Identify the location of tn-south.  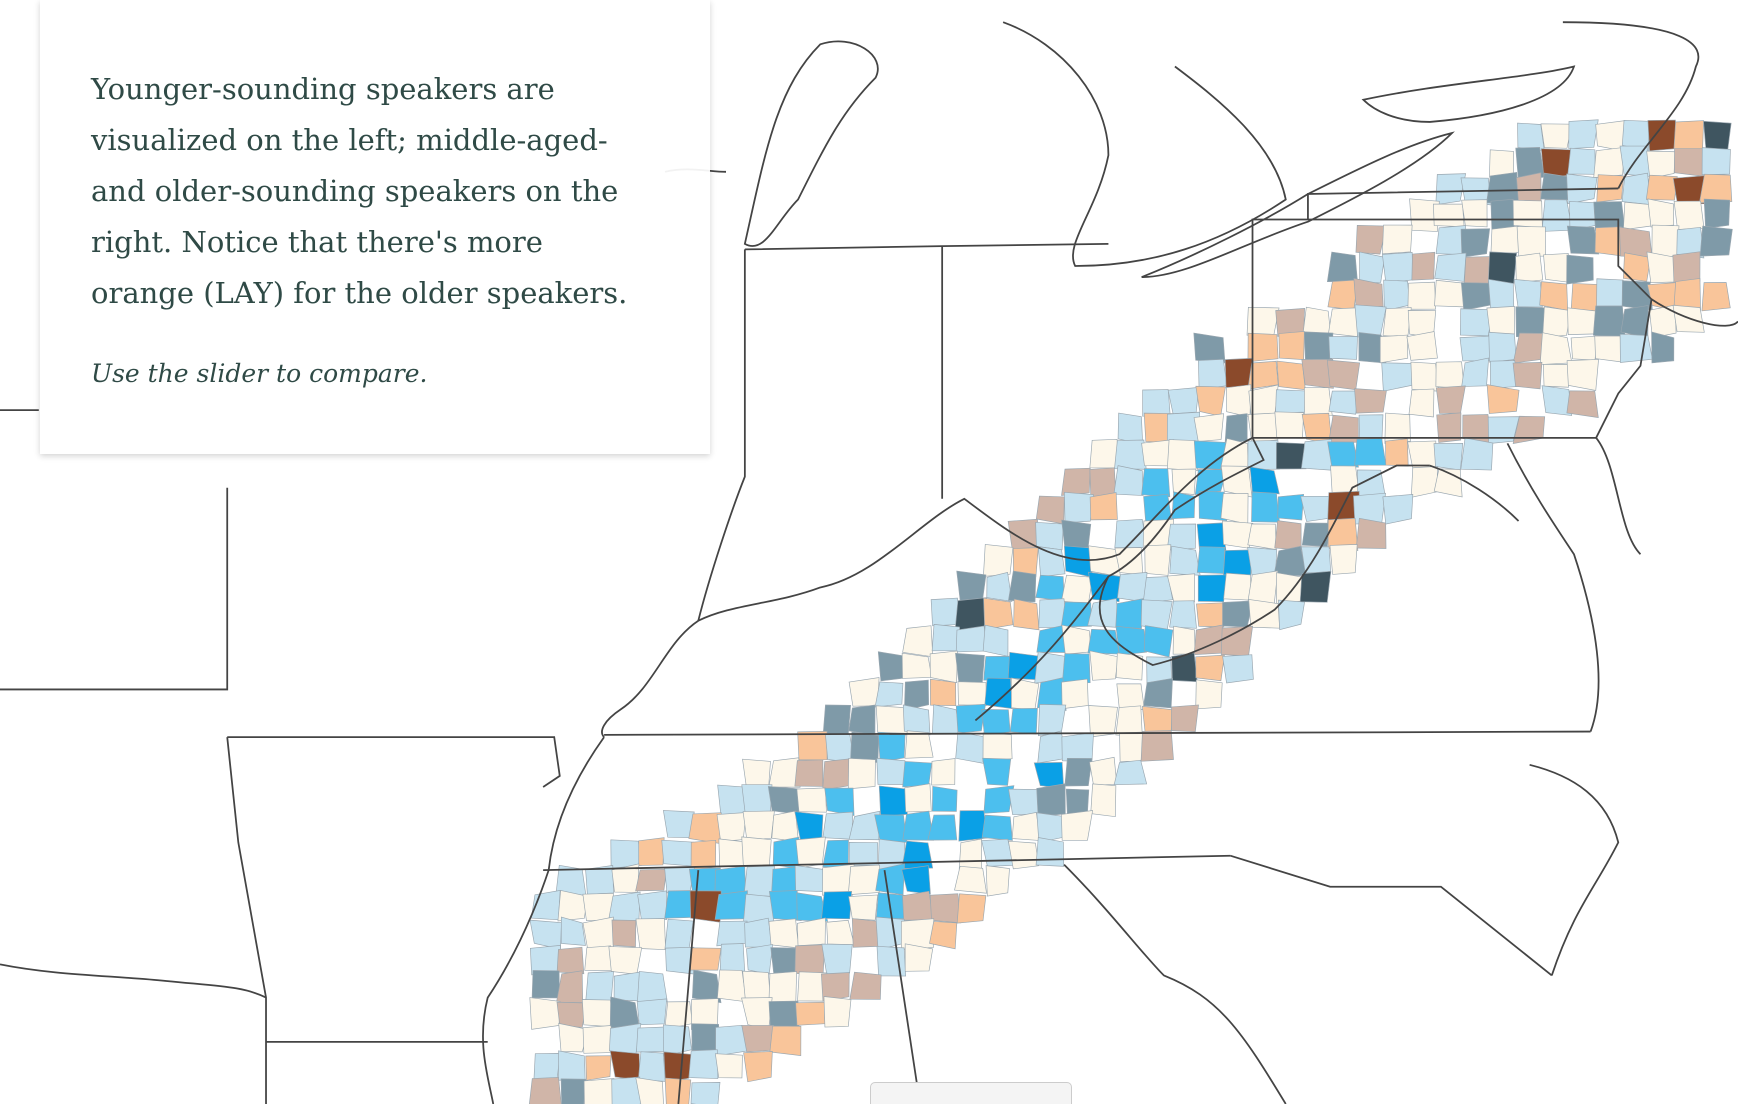
(887, 863).